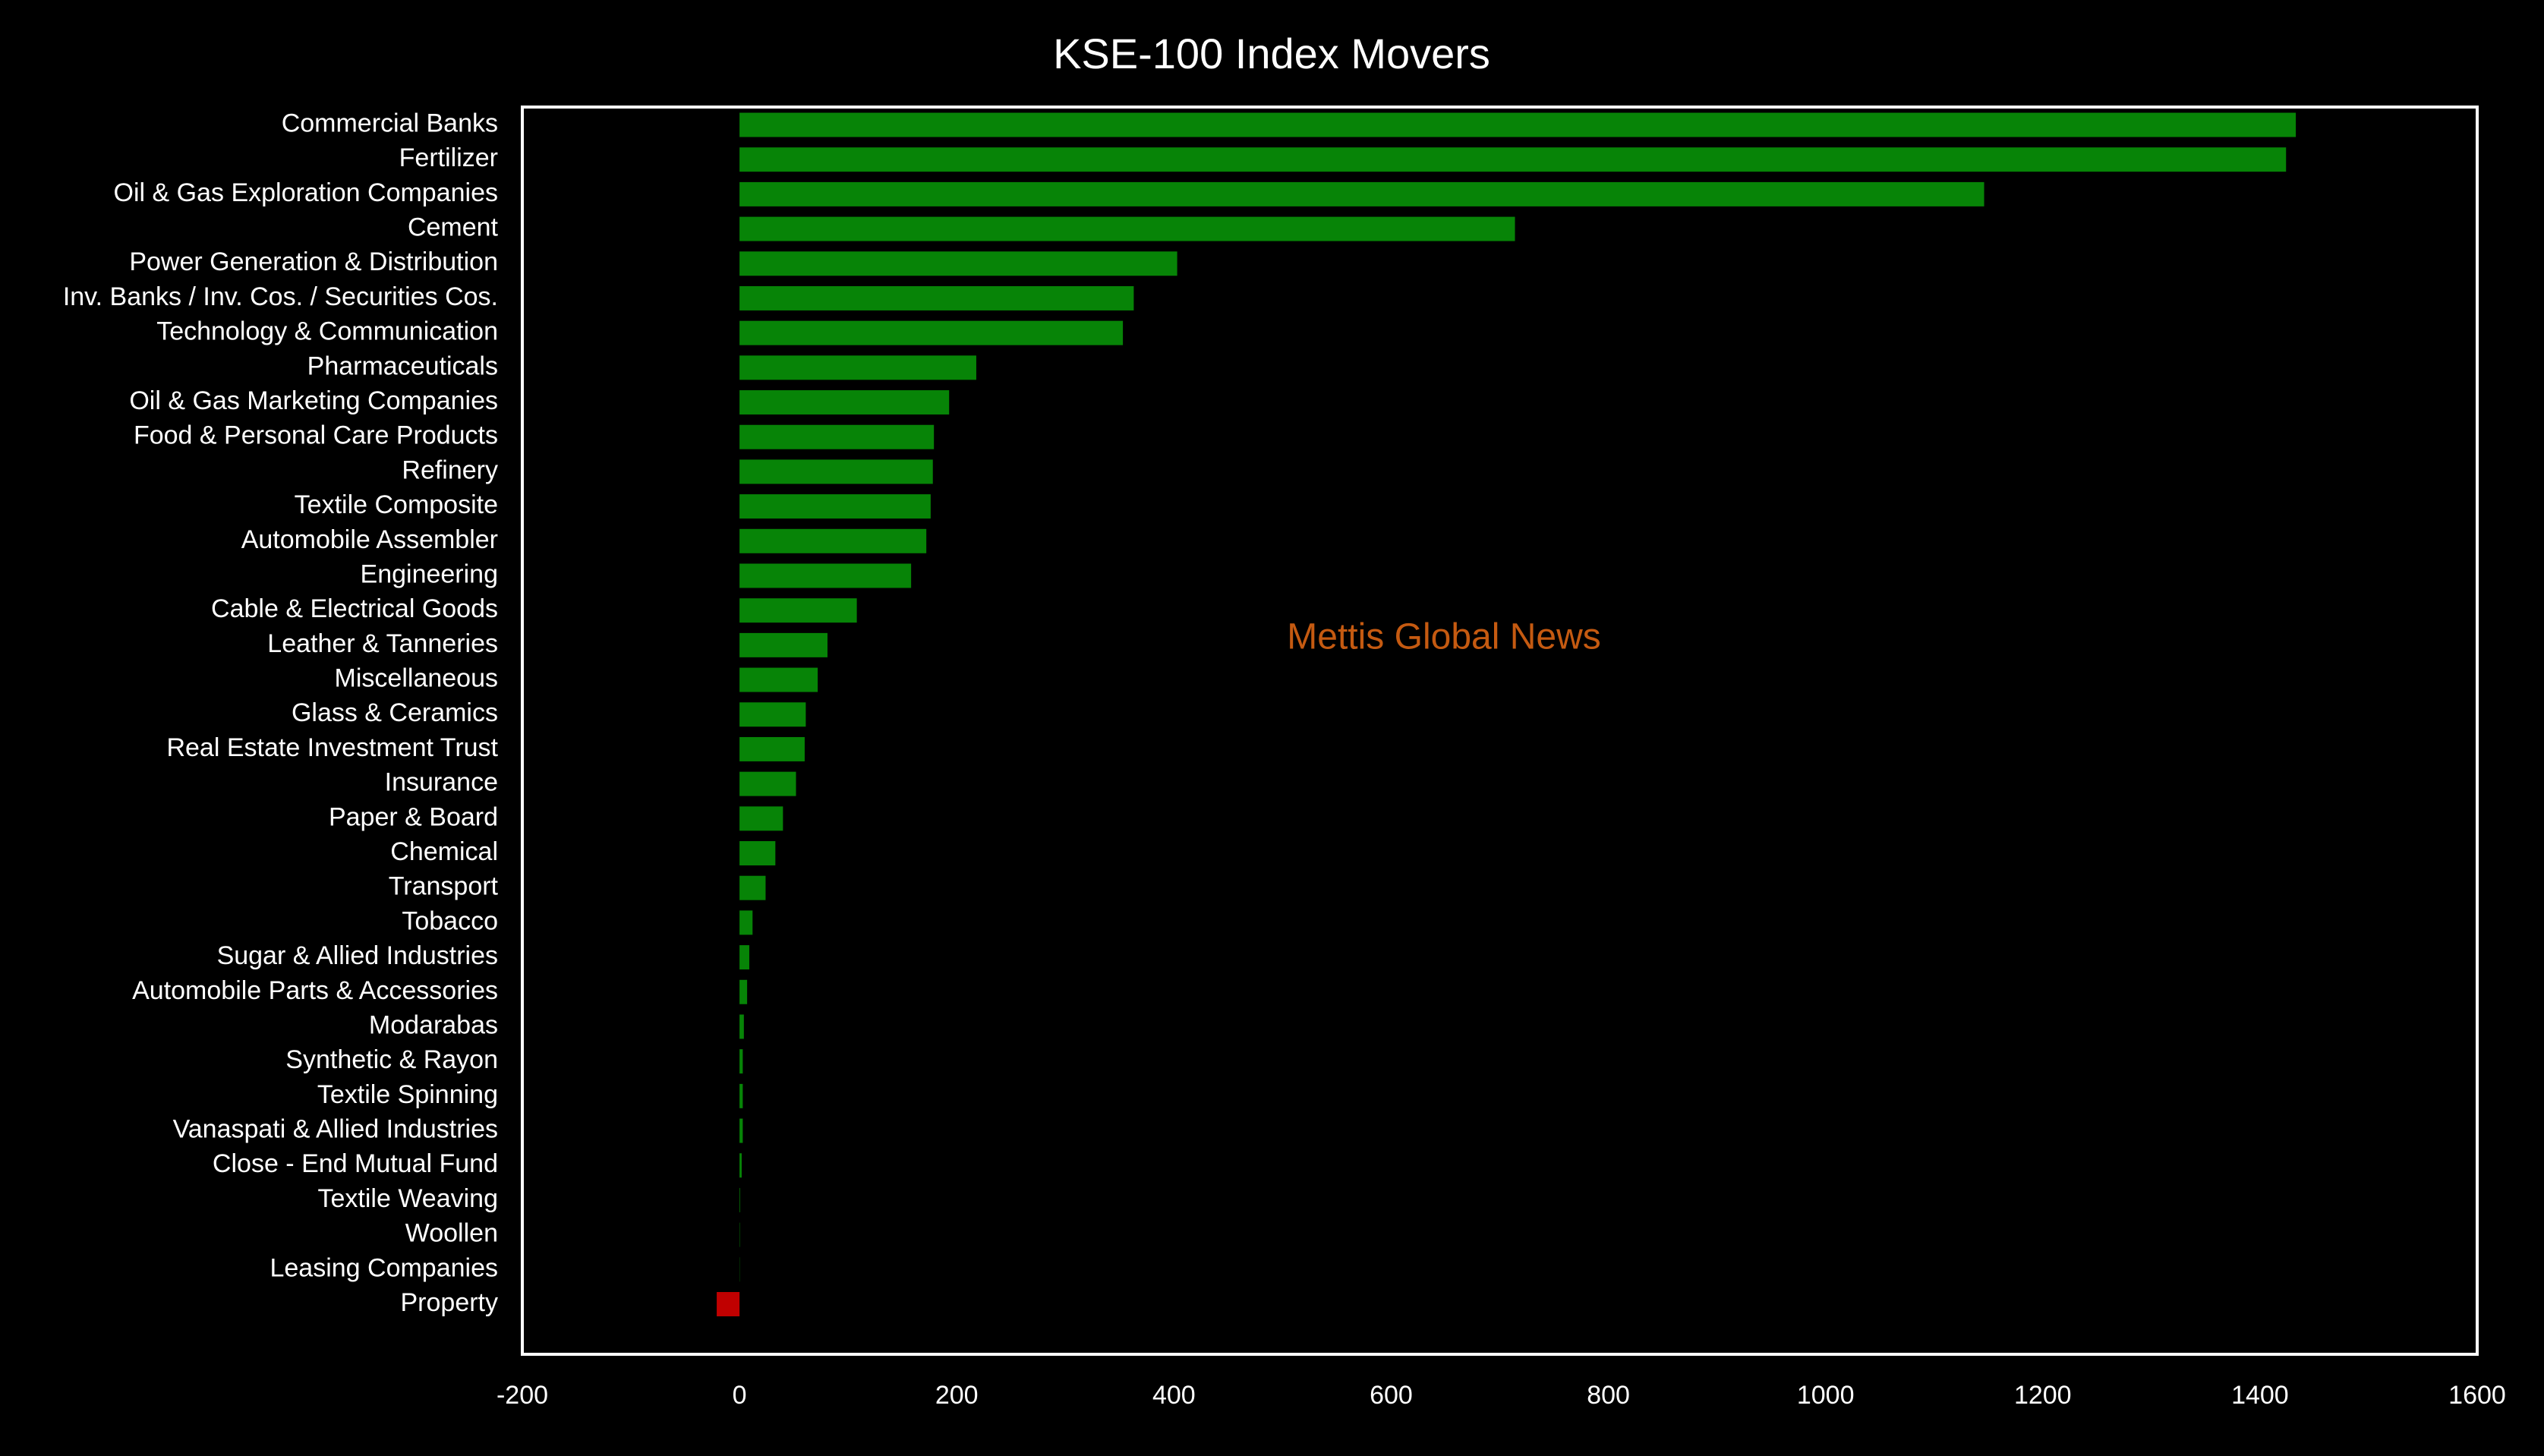 The width and height of the screenshot is (2544, 1456). Describe the element at coordinates (354, 608) in the screenshot. I see `y-tick-label: Cable & Electrical Goods` at that location.